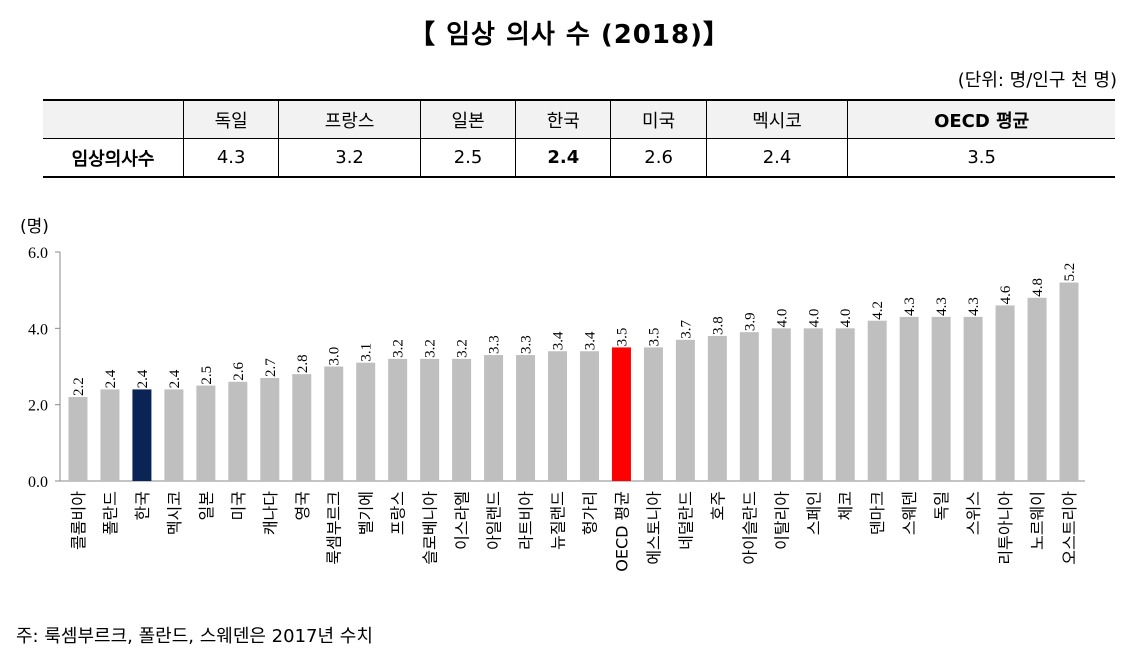 This screenshot has height=671, width=1139. What do you see at coordinates (845, 505) in the screenshot?
I see `x-category-label: 체코` at bounding box center [845, 505].